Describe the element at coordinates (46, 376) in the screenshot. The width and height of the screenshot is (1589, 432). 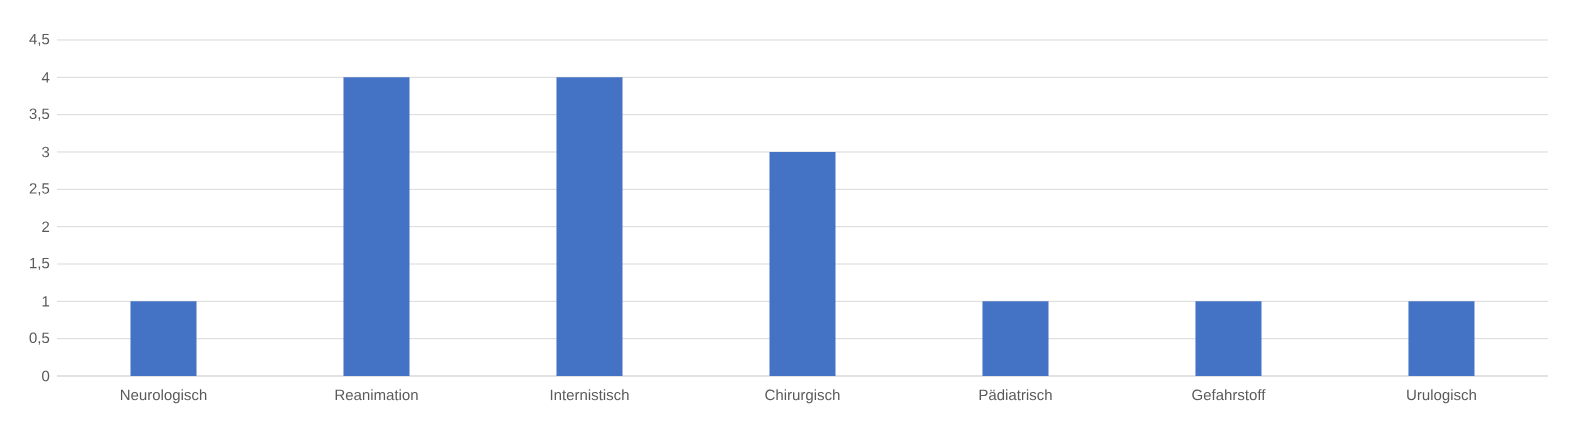
I see `y-tick-label: 0` at that location.